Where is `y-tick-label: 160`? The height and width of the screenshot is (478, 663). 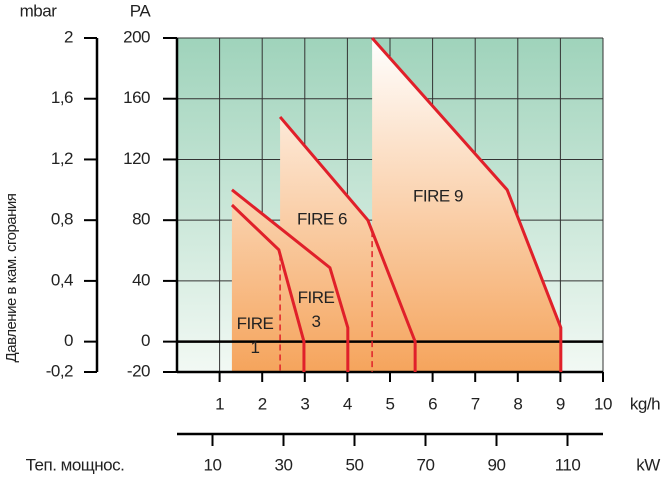
y-tick-label: 160 is located at coordinates (136, 97).